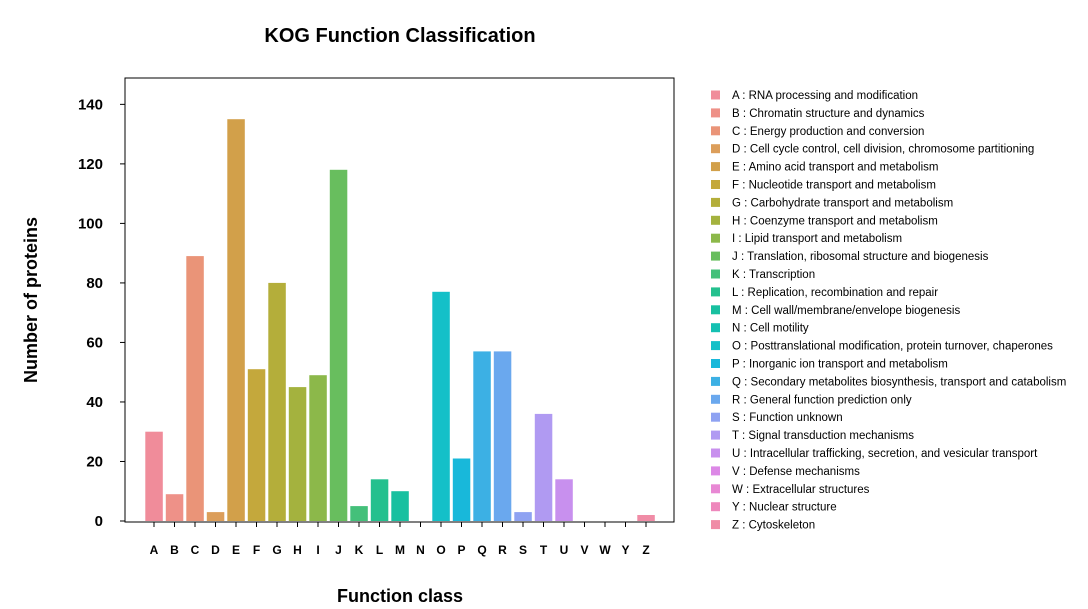  Describe the element at coordinates (523, 516) in the screenshot. I see `bar-s` at that location.